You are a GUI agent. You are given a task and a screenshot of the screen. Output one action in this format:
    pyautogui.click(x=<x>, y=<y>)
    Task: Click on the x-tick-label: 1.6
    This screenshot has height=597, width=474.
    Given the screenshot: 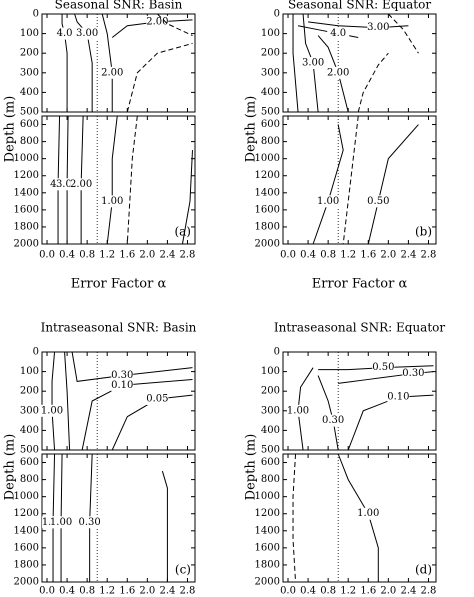 What is the action you would take?
    pyautogui.click(x=127, y=591)
    